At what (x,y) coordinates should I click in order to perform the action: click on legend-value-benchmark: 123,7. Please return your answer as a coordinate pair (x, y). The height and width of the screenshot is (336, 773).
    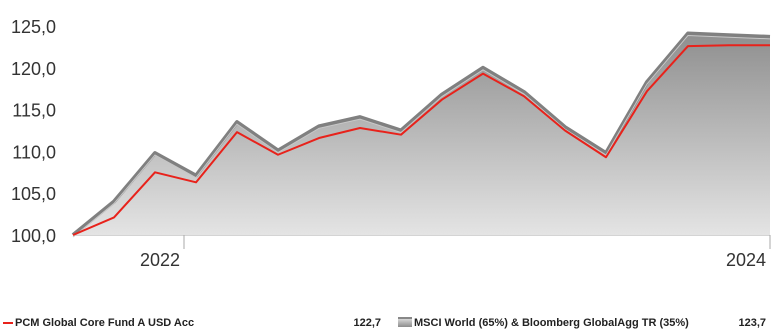
    Looking at the image, I should click on (752, 323).